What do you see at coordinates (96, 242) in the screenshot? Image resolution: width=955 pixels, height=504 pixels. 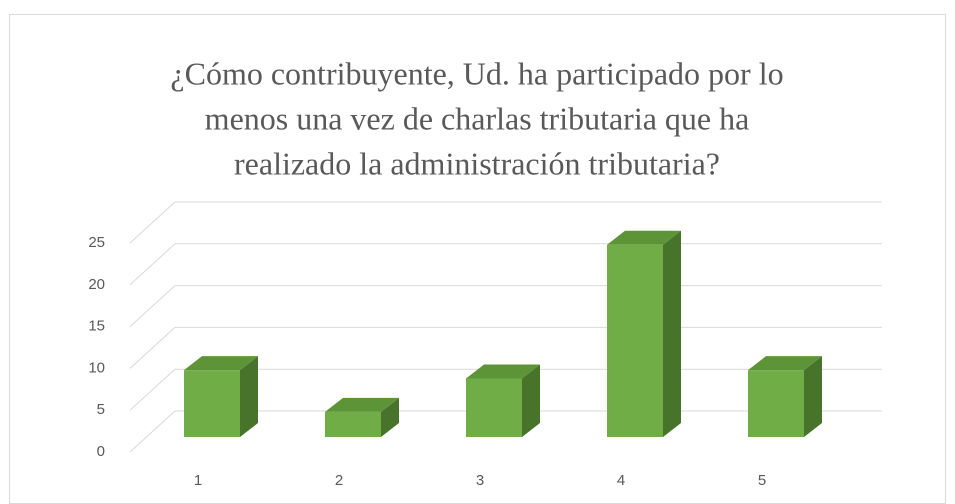 I see `y-tick-label: 25` at bounding box center [96, 242].